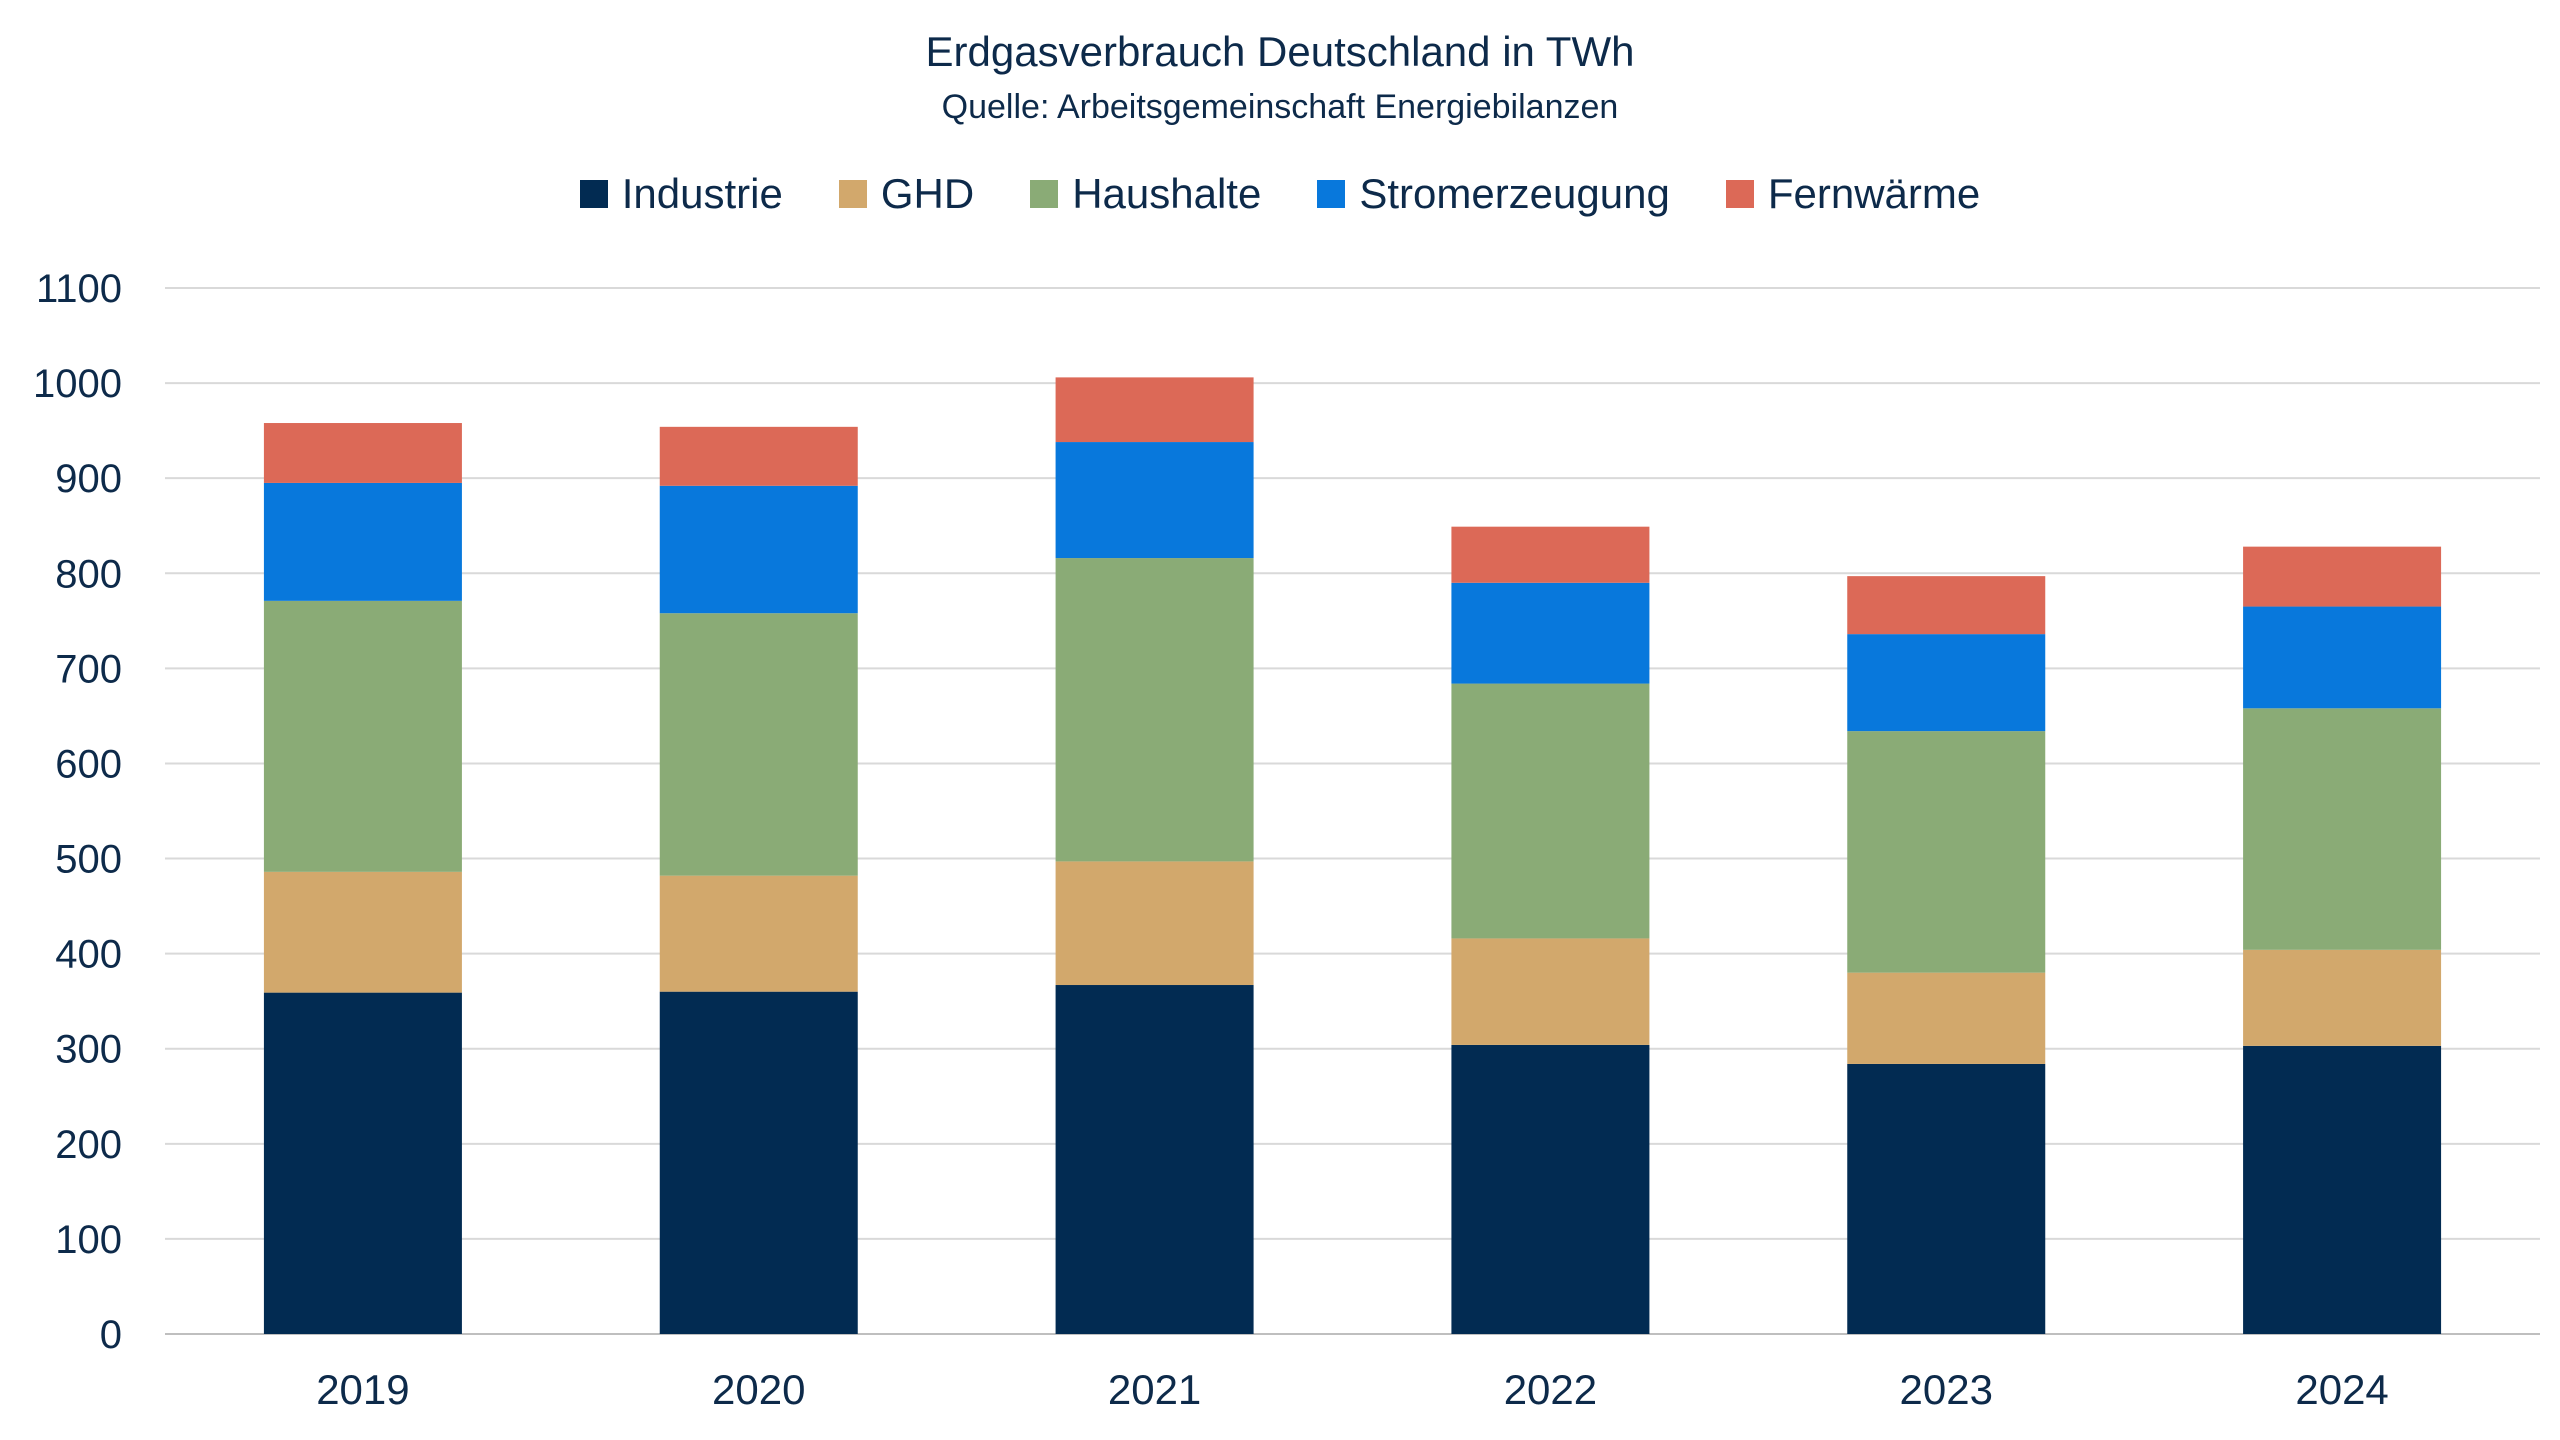 This screenshot has height=1440, width=2560. What do you see at coordinates (1352, 1389) in the screenshot?
I see `x-axis: 2019 2020 2021 2022 2023 2024` at bounding box center [1352, 1389].